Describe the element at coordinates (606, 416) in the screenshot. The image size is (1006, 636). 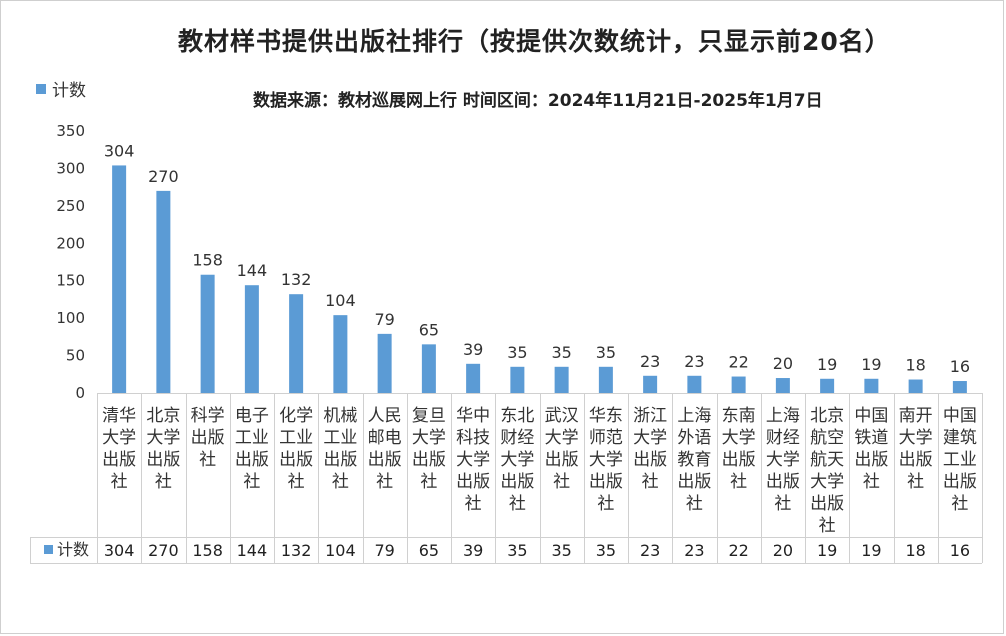
I see `category-label: 华东` at that location.